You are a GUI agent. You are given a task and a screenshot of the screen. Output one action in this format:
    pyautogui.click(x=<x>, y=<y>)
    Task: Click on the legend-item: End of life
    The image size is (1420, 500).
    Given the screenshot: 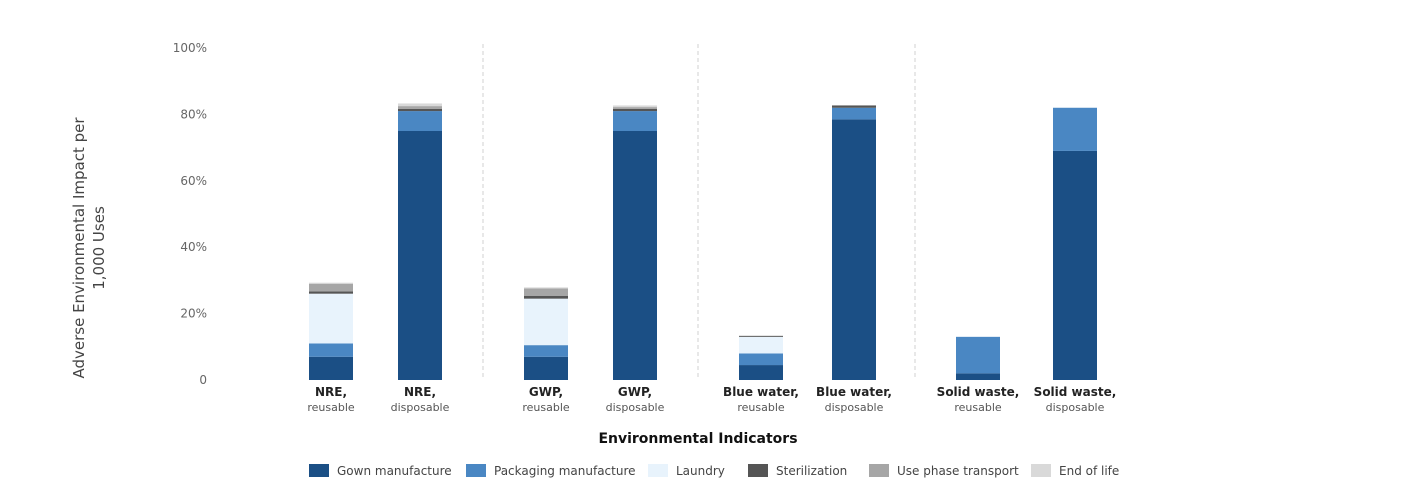 What is the action you would take?
    pyautogui.click(x=1075, y=471)
    